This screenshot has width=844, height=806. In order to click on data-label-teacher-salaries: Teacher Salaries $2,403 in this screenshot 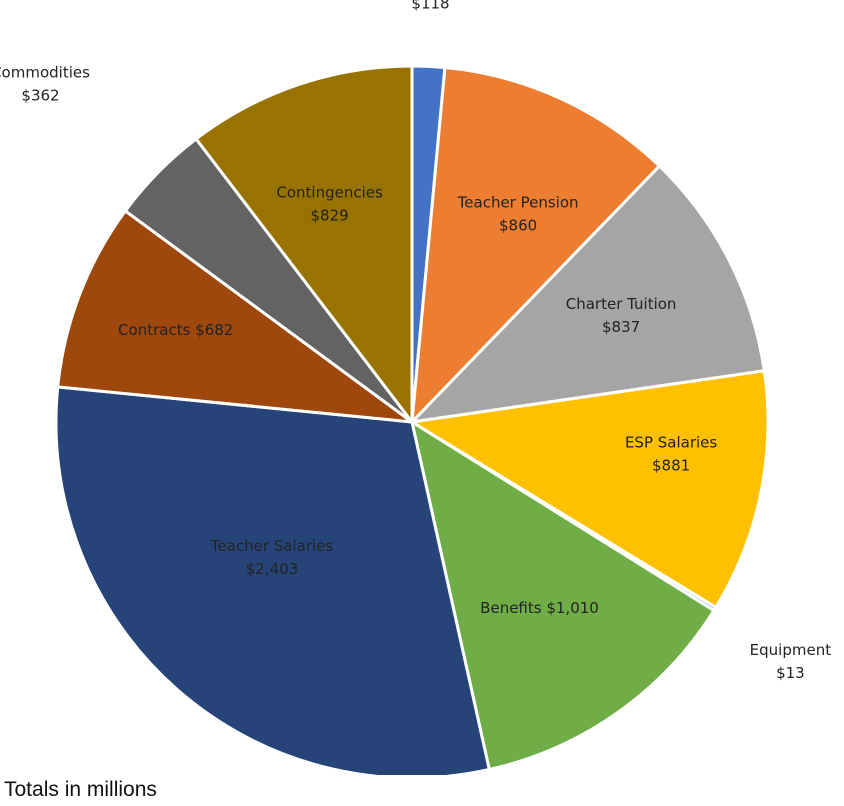, I will do `click(272, 557)`.